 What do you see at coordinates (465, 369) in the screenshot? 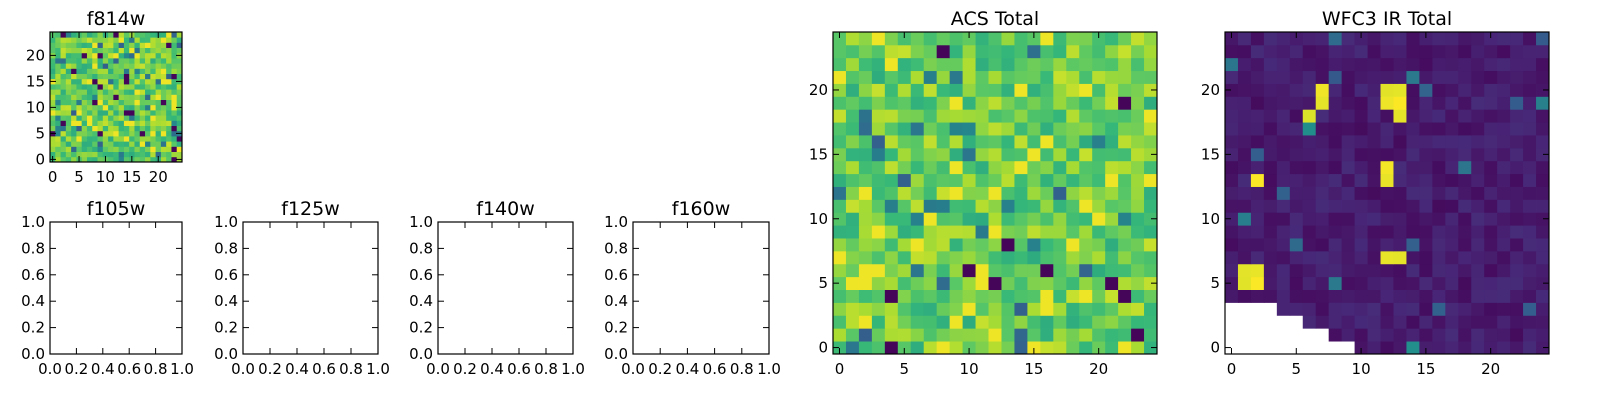
I see `x-tick-label: 0.2` at bounding box center [465, 369].